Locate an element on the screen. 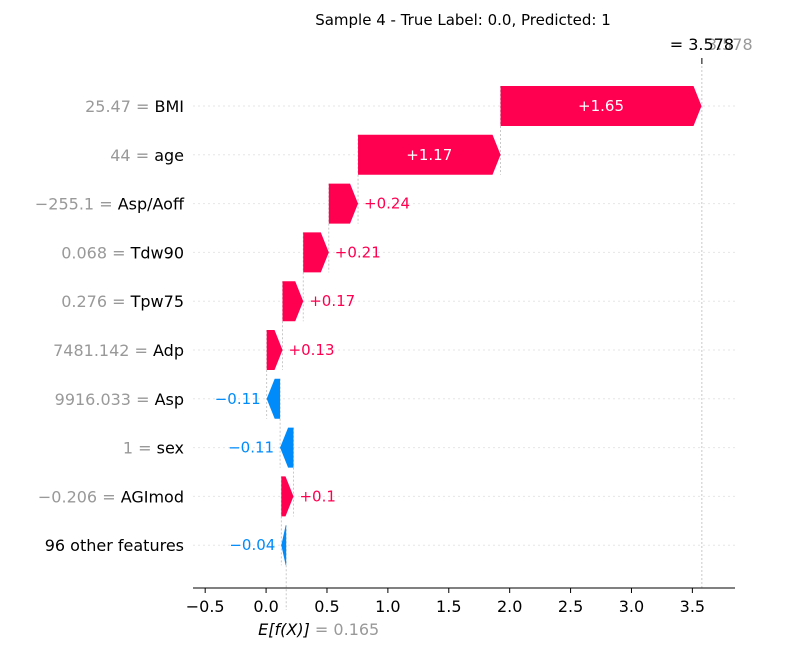 This screenshot has height=650, width=800. contribution-label: +0.17 is located at coordinates (332, 301).